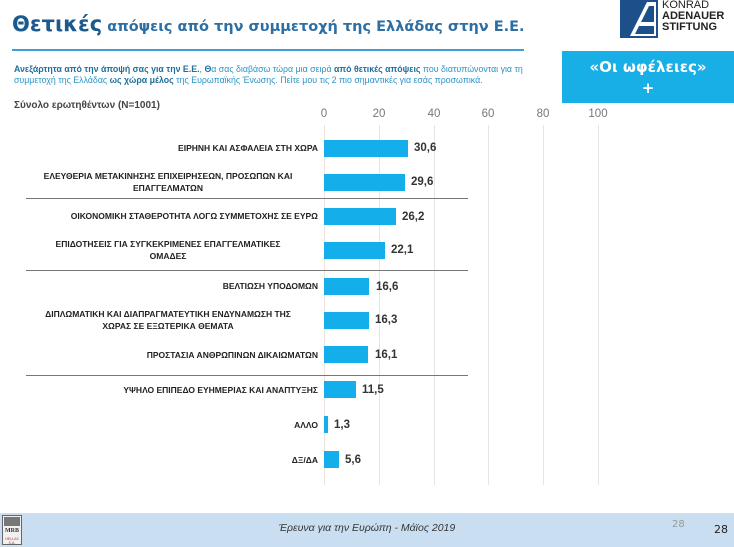  What do you see at coordinates (689, 27) in the screenshot?
I see `logo-line-3: STIFTUNG` at bounding box center [689, 27].